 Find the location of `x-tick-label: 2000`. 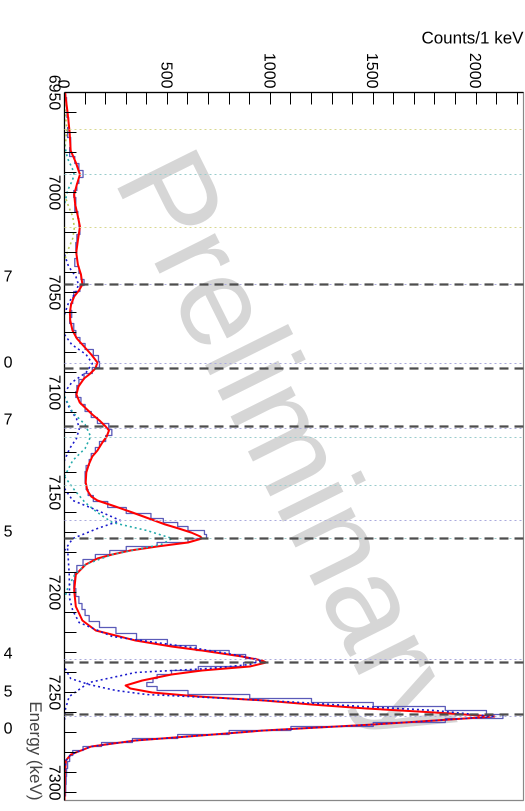

x-tick-label: 2000 is located at coordinates (475, 70).